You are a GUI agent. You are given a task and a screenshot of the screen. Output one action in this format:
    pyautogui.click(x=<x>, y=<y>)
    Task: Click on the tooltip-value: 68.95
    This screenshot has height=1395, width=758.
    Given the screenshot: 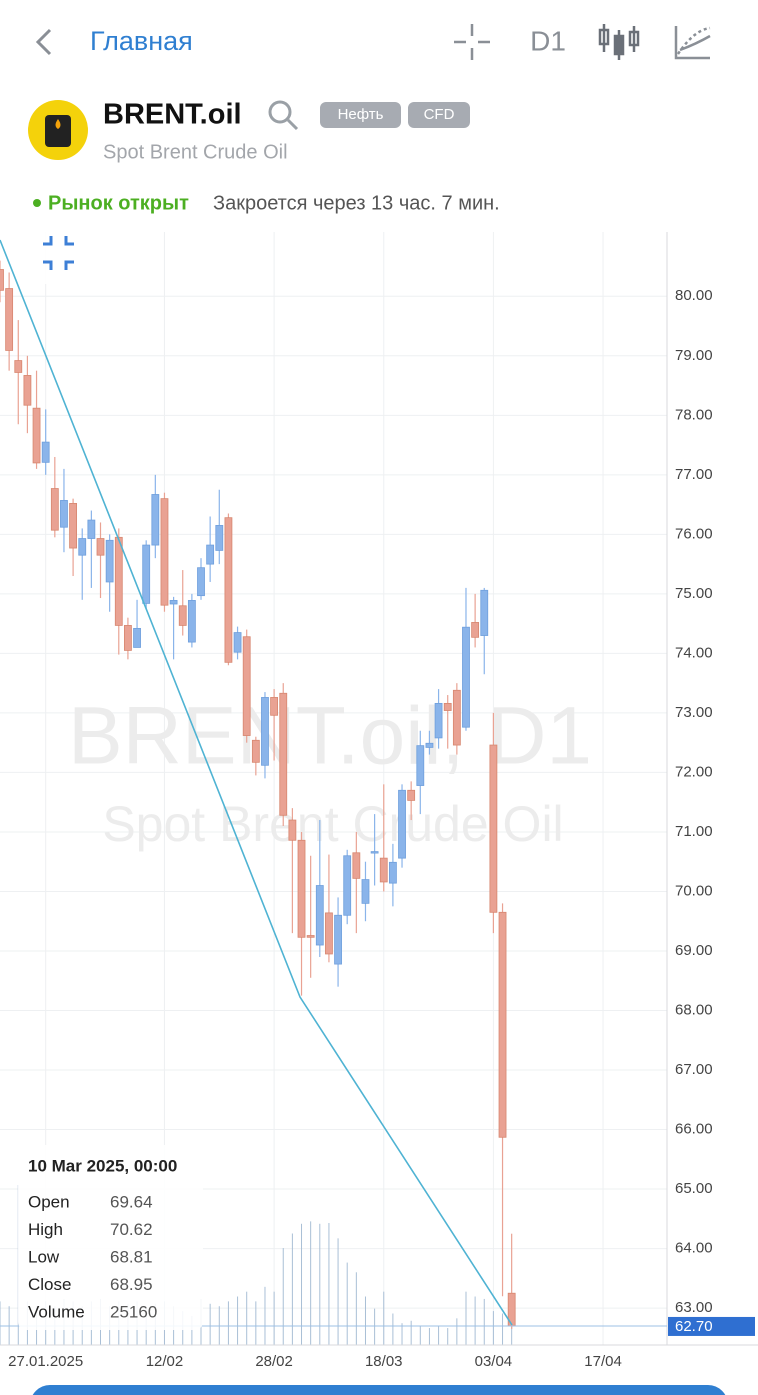 What is the action you would take?
    pyautogui.click(x=131, y=1284)
    